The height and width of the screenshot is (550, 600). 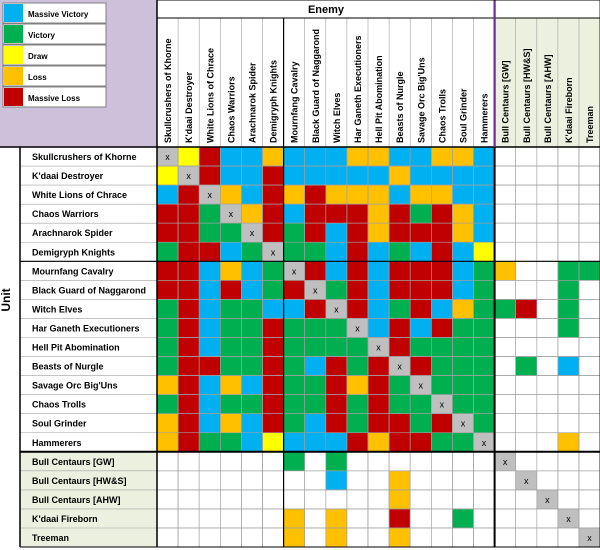 I want to click on legend-swatch, so click(x=13, y=76).